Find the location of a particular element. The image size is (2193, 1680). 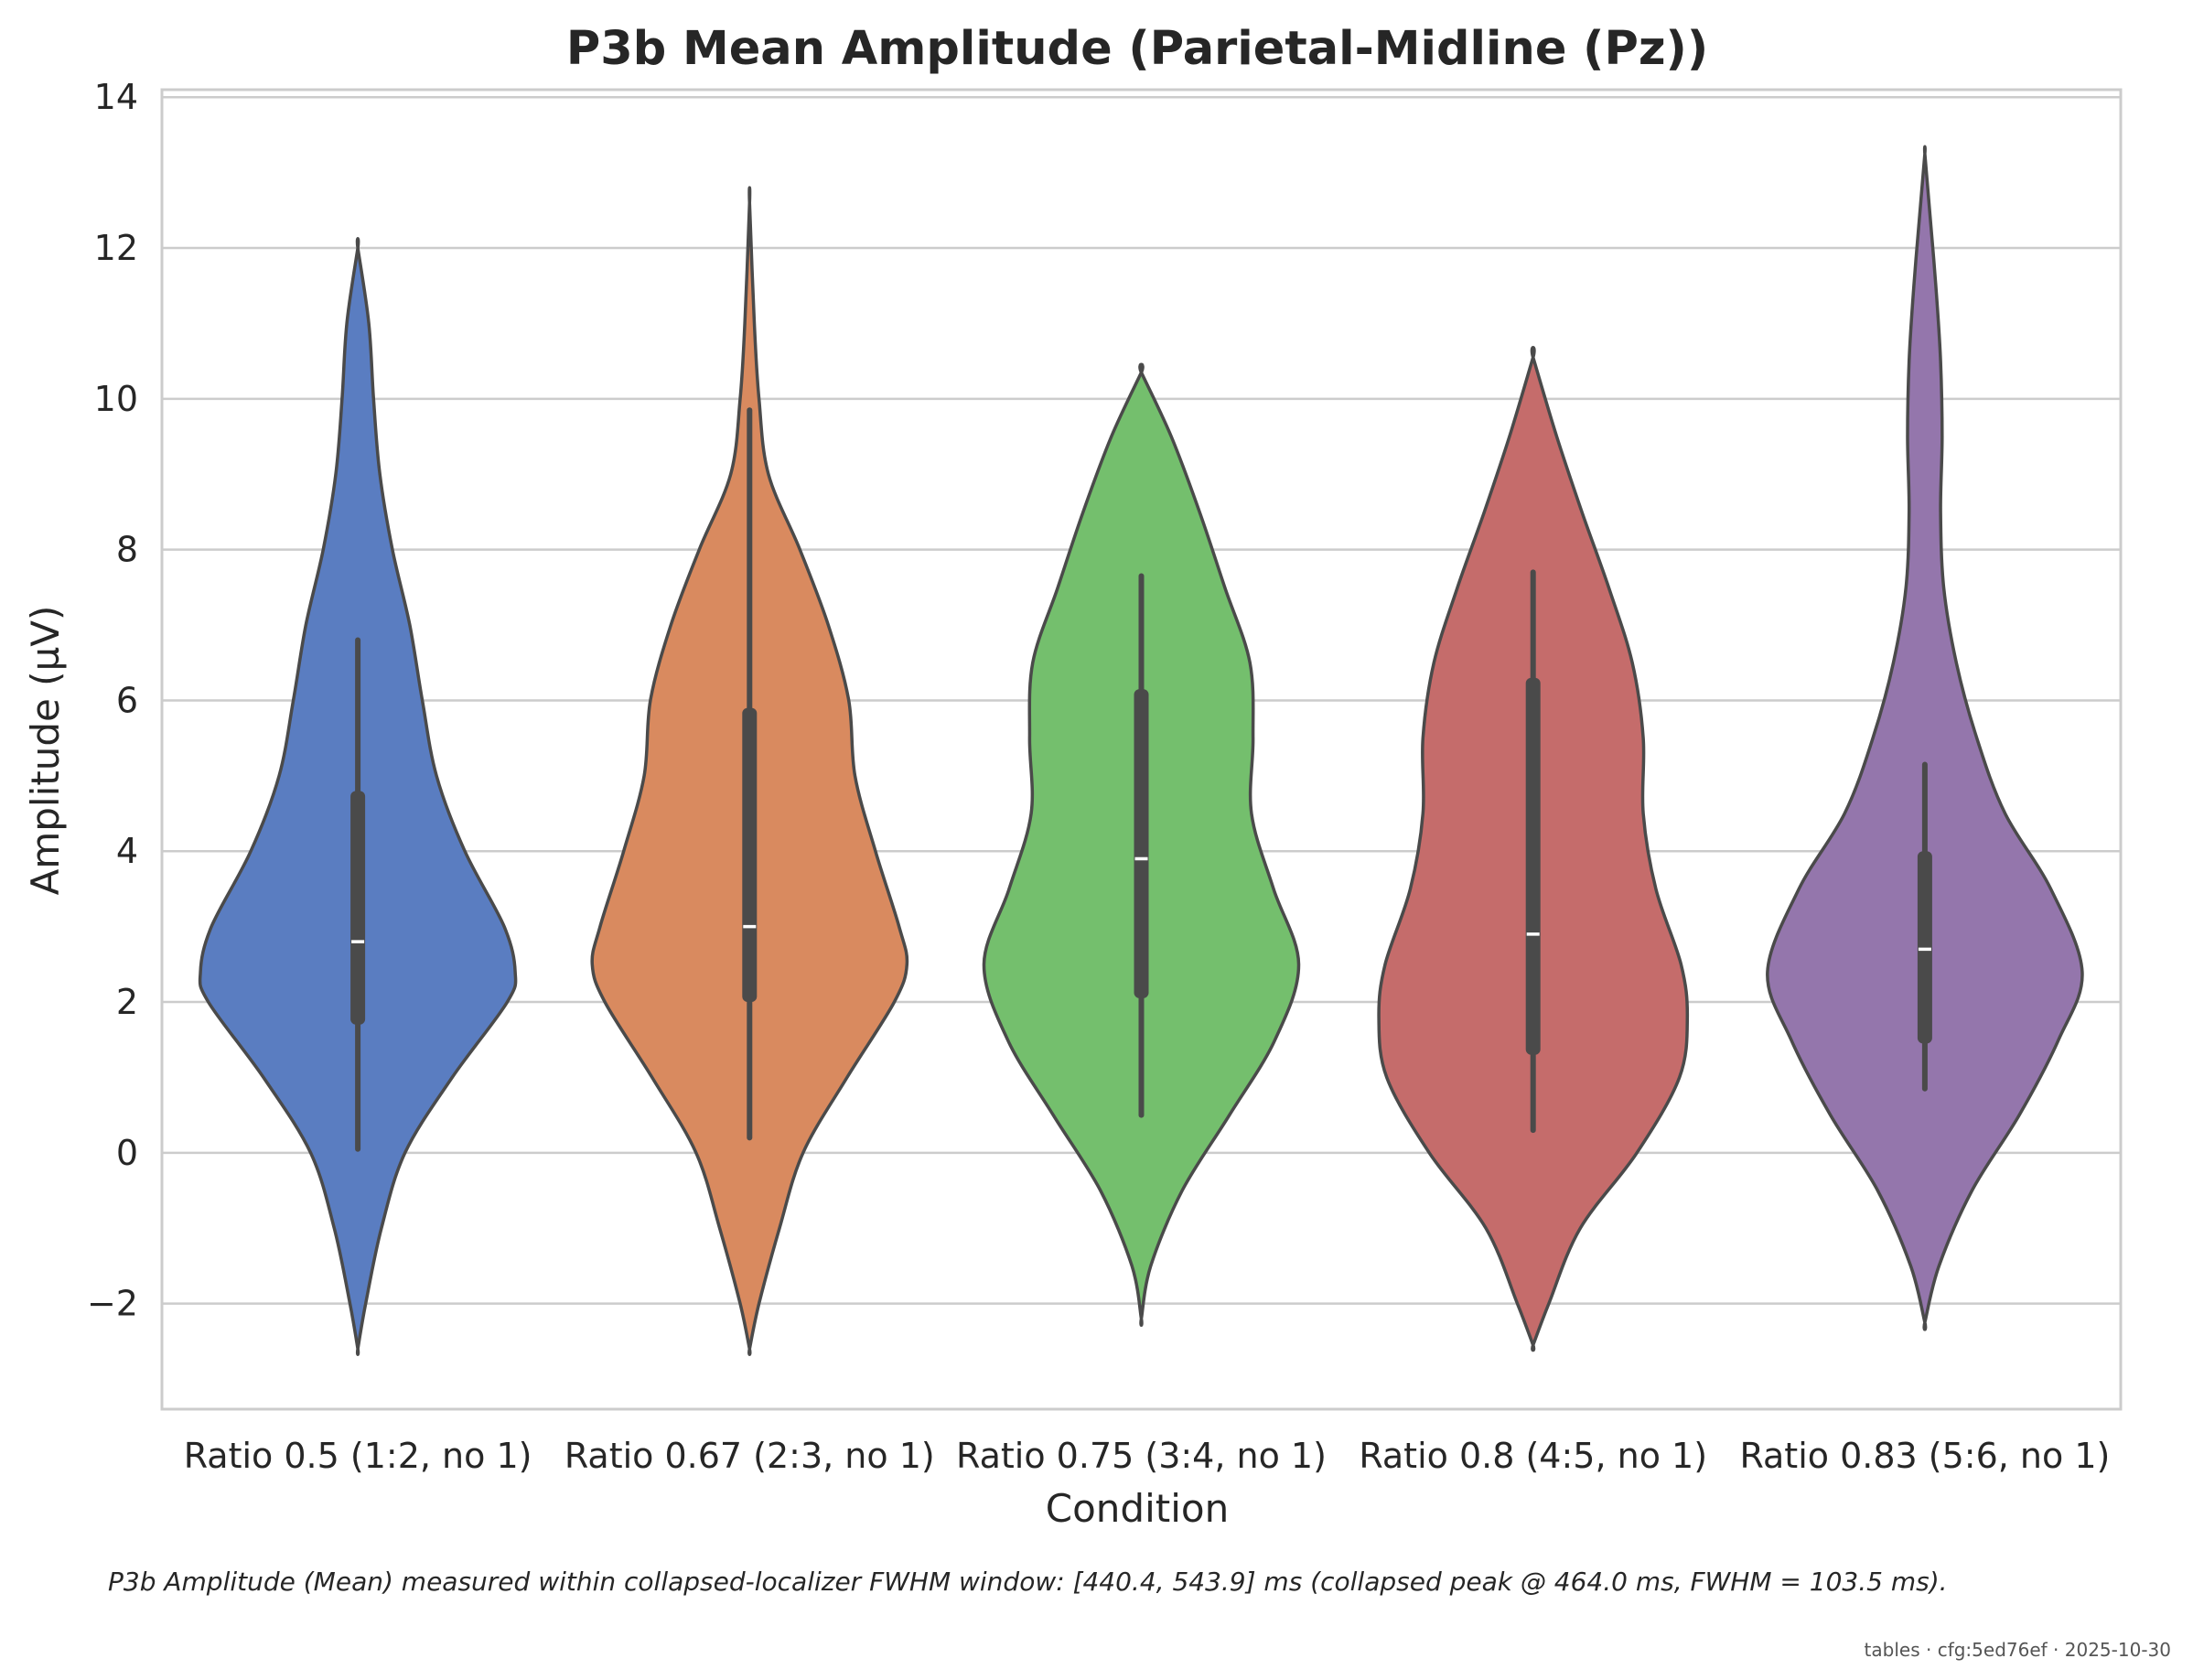

y-axis-label: Amplitude (µV) is located at coordinates (45, 751).